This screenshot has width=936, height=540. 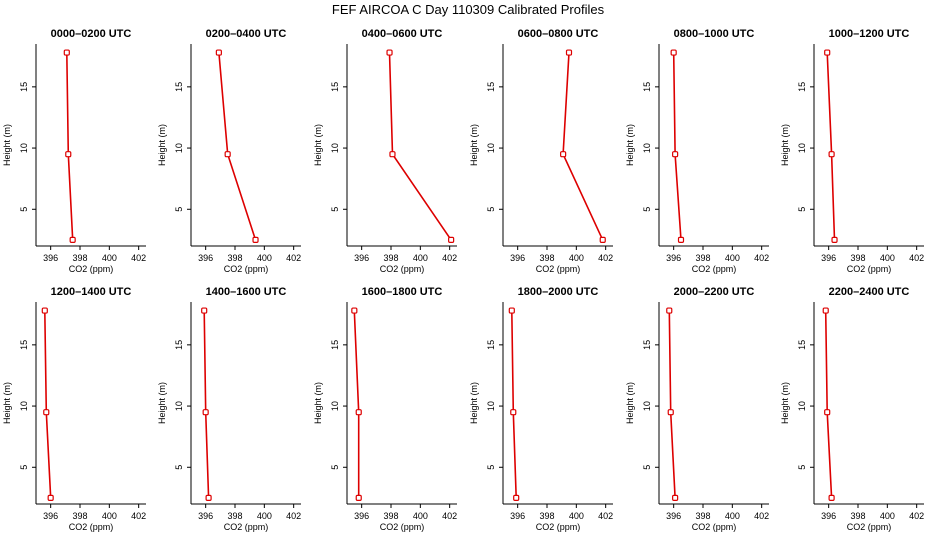 I want to click on panel-title: 1200–1400 UTC, so click(x=91, y=292).